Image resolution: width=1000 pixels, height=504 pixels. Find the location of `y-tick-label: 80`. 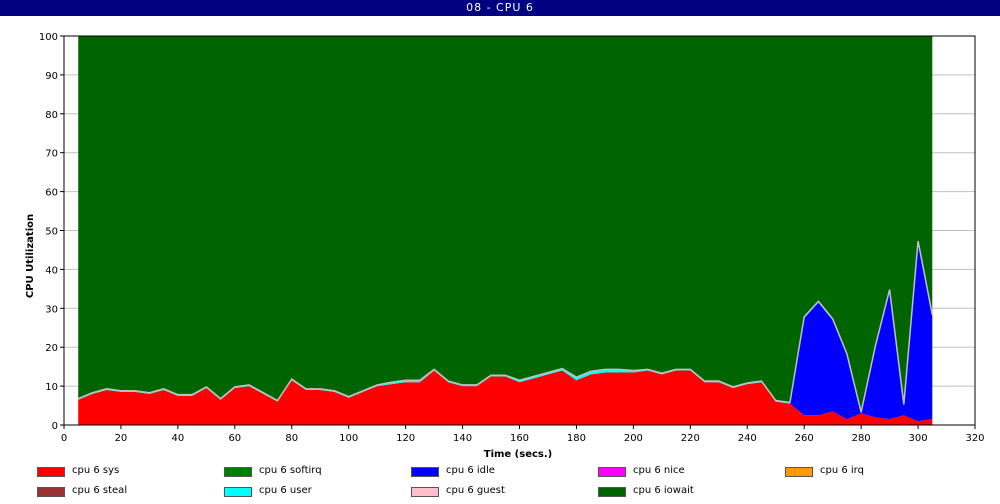

y-tick-label: 80 is located at coordinates (51, 115).